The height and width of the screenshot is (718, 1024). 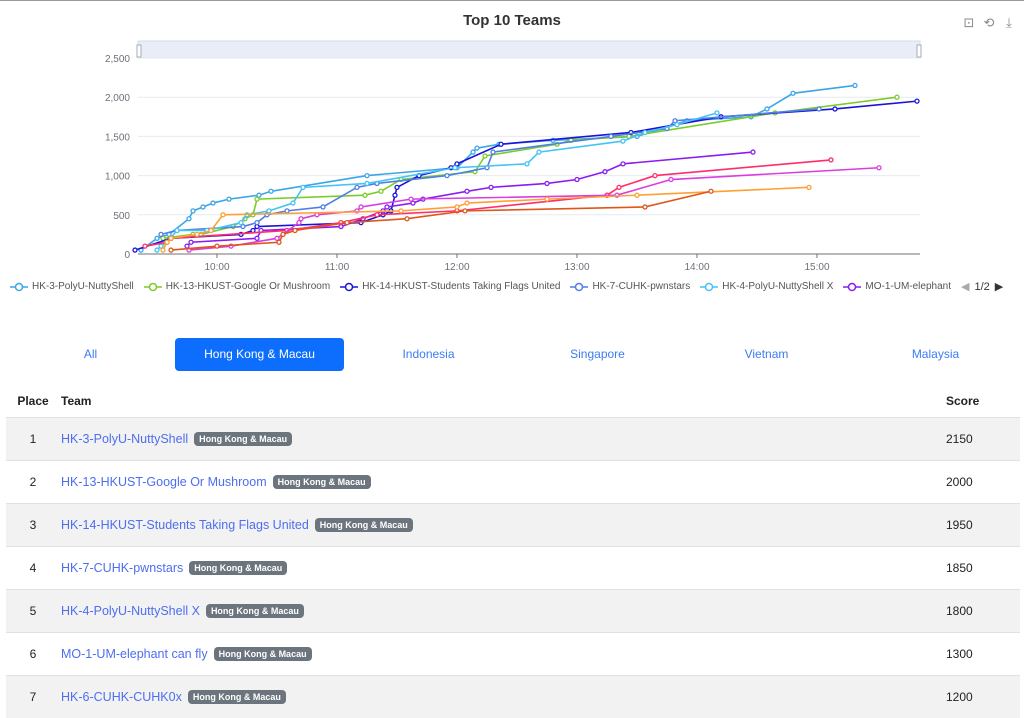 What do you see at coordinates (816, 267) in the screenshot?
I see `x-tick-label: 15:00` at bounding box center [816, 267].